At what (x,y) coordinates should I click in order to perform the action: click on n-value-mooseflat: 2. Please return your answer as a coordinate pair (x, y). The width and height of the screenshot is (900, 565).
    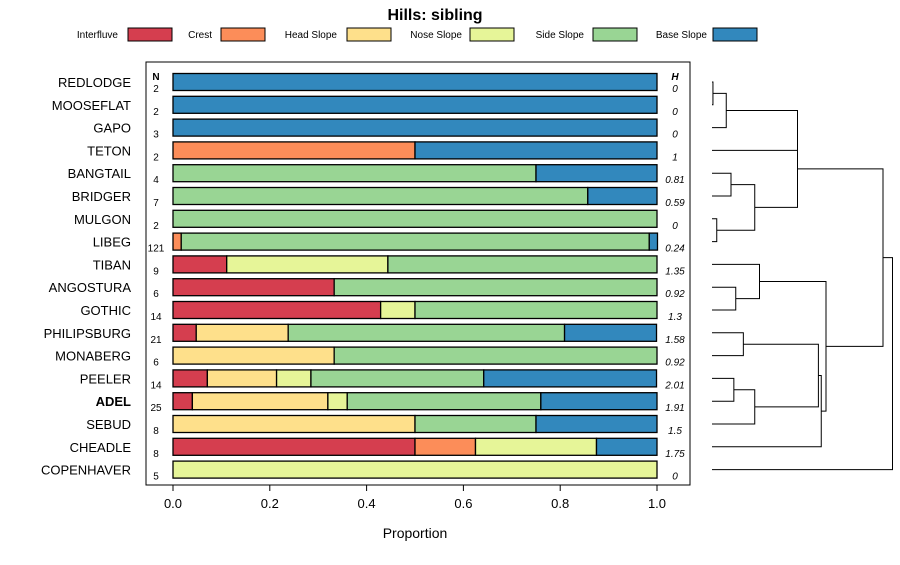
    Looking at the image, I should click on (156, 112).